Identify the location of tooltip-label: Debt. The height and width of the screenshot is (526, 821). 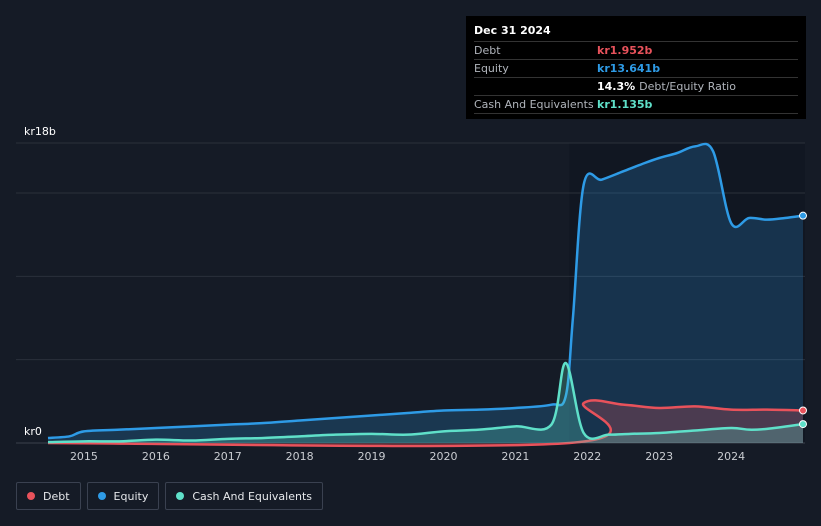
(487, 50).